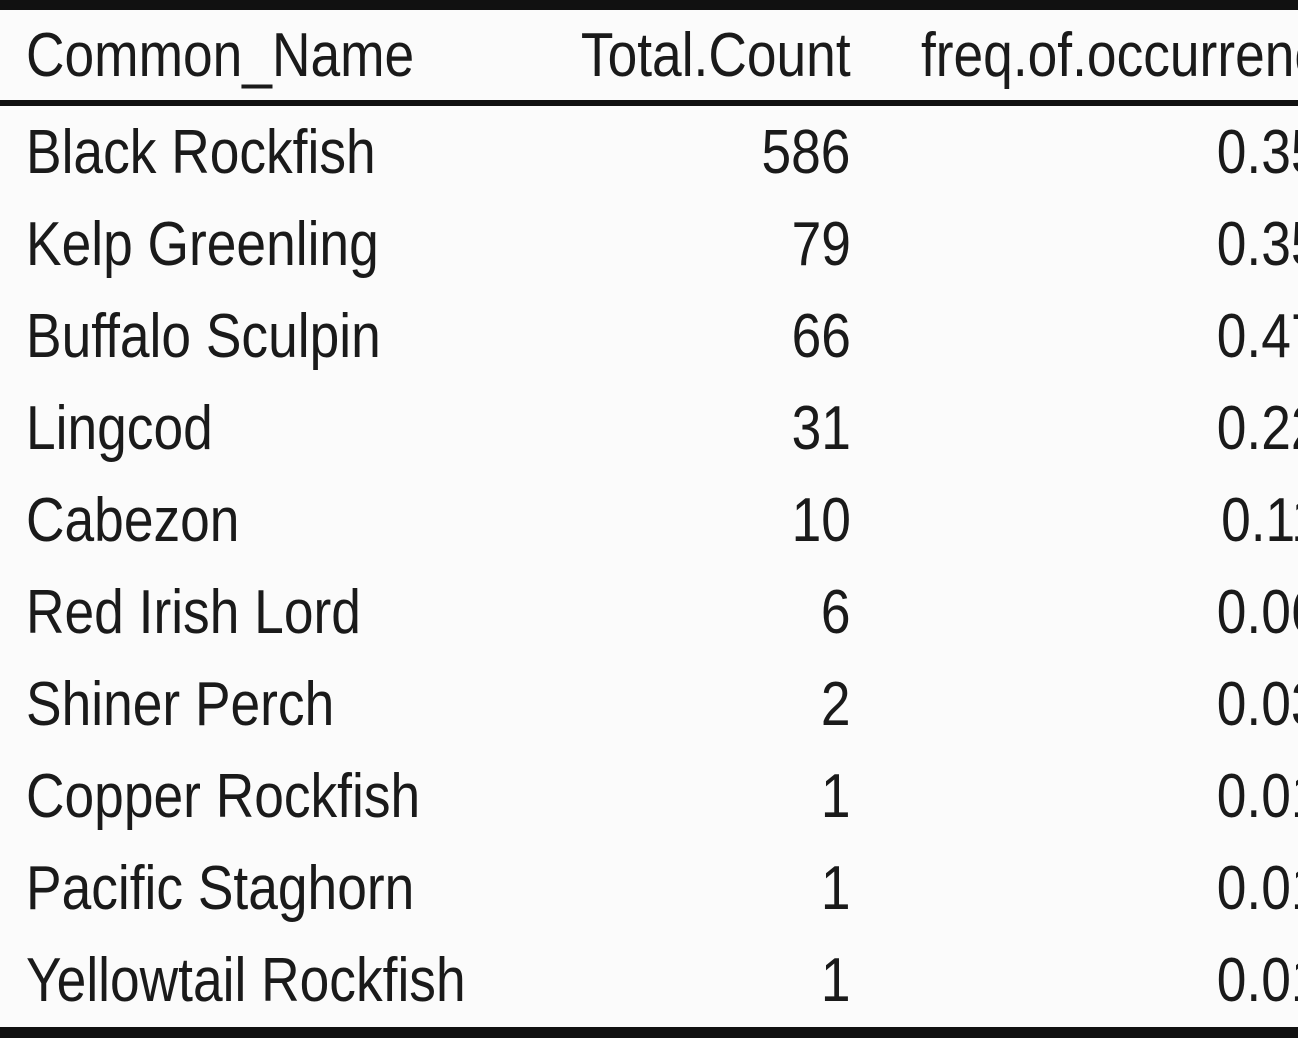 Image resolution: width=1298 pixels, height=1038 pixels. I want to click on cell-freq-of-occurrence: 0.475, so click(1257, 336).